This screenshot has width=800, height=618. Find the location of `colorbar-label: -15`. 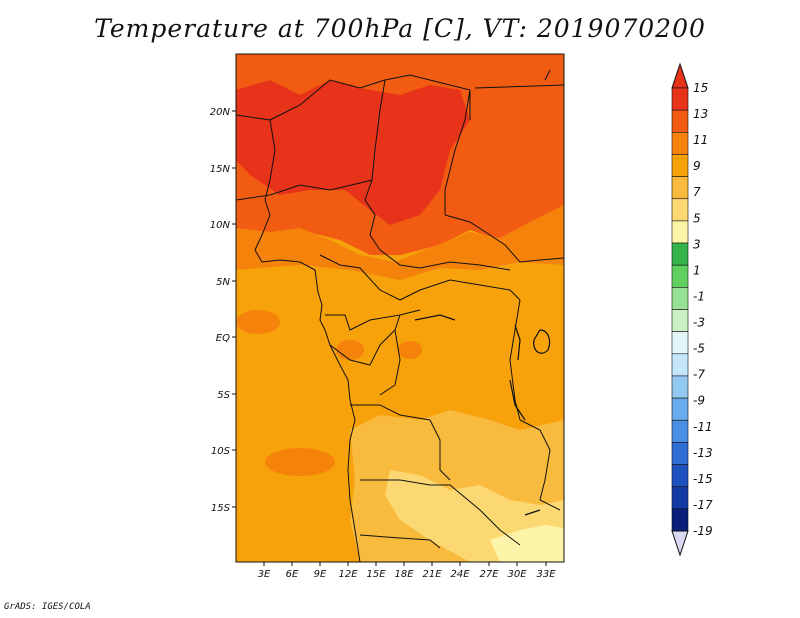

colorbar-label: -15 is located at coordinates (703, 479).